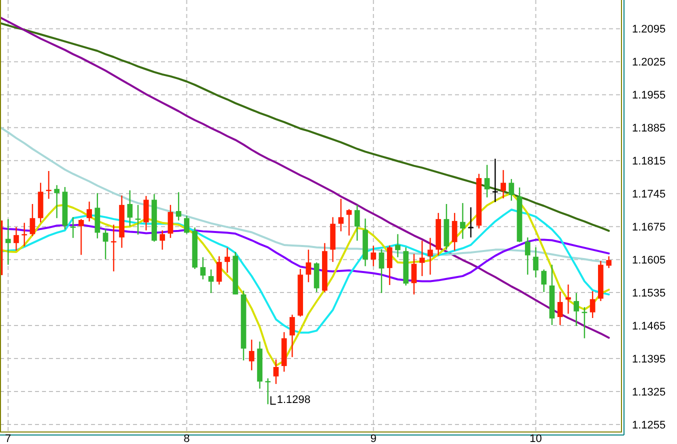 The width and height of the screenshot is (677, 444). I want to click on y-tick-label: 1.1465, so click(649, 326).